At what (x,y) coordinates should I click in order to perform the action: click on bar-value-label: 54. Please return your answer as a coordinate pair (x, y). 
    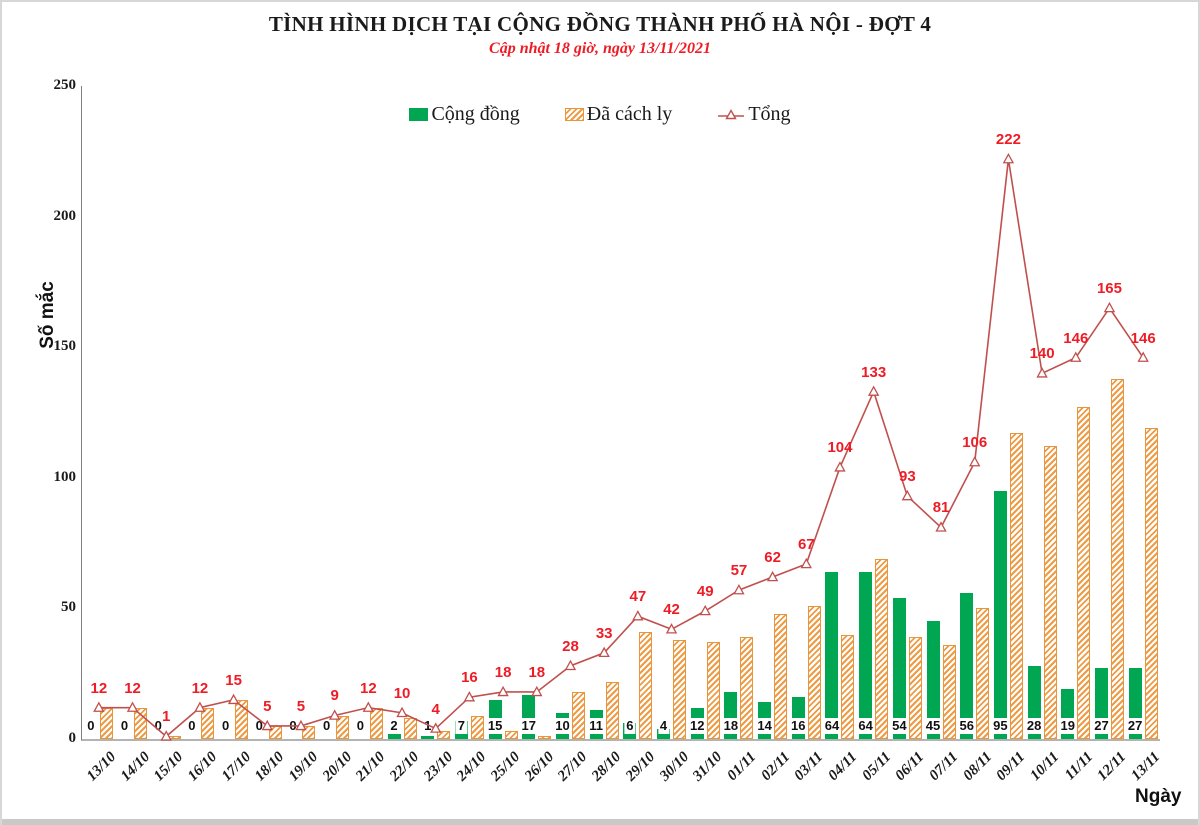
    Looking at the image, I should click on (899, 726).